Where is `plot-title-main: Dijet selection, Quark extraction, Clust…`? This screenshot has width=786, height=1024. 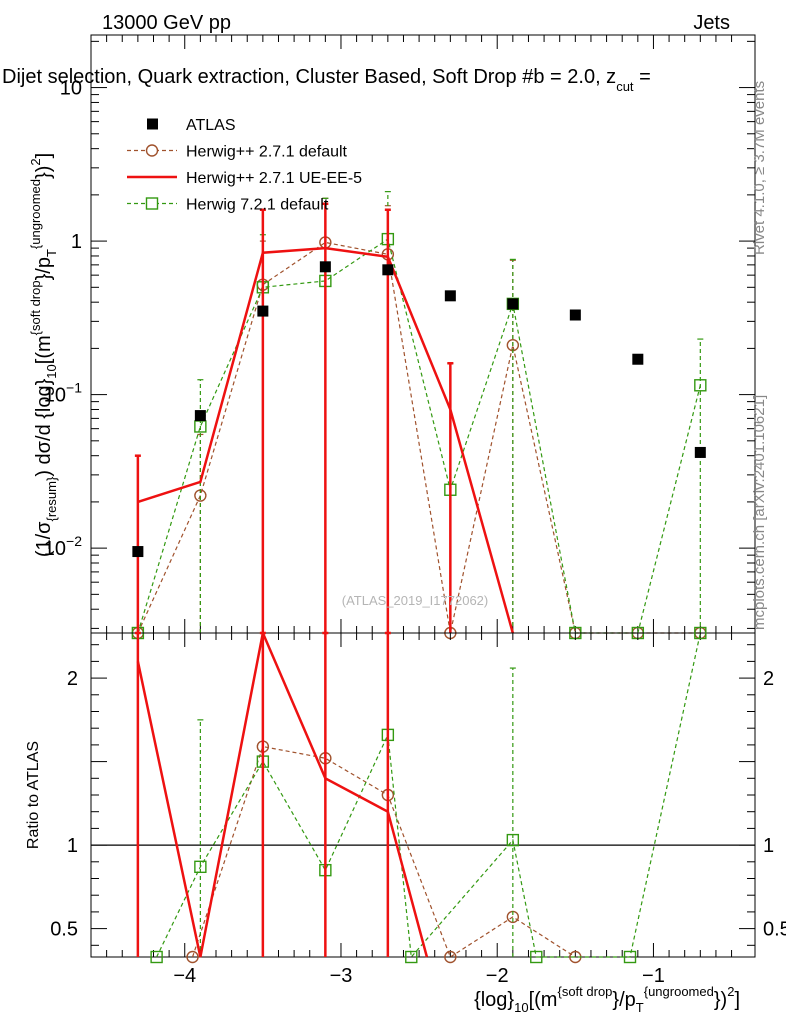 plot-title-main: Dijet selection, Quark extraction, Clust… is located at coordinates (309, 77).